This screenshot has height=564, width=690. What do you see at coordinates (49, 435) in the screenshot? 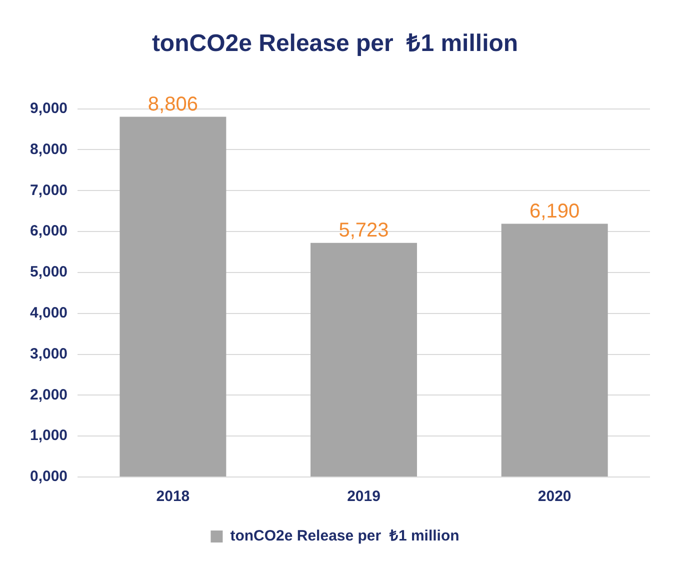
I see `y-tick-label: 1,000` at bounding box center [49, 435].